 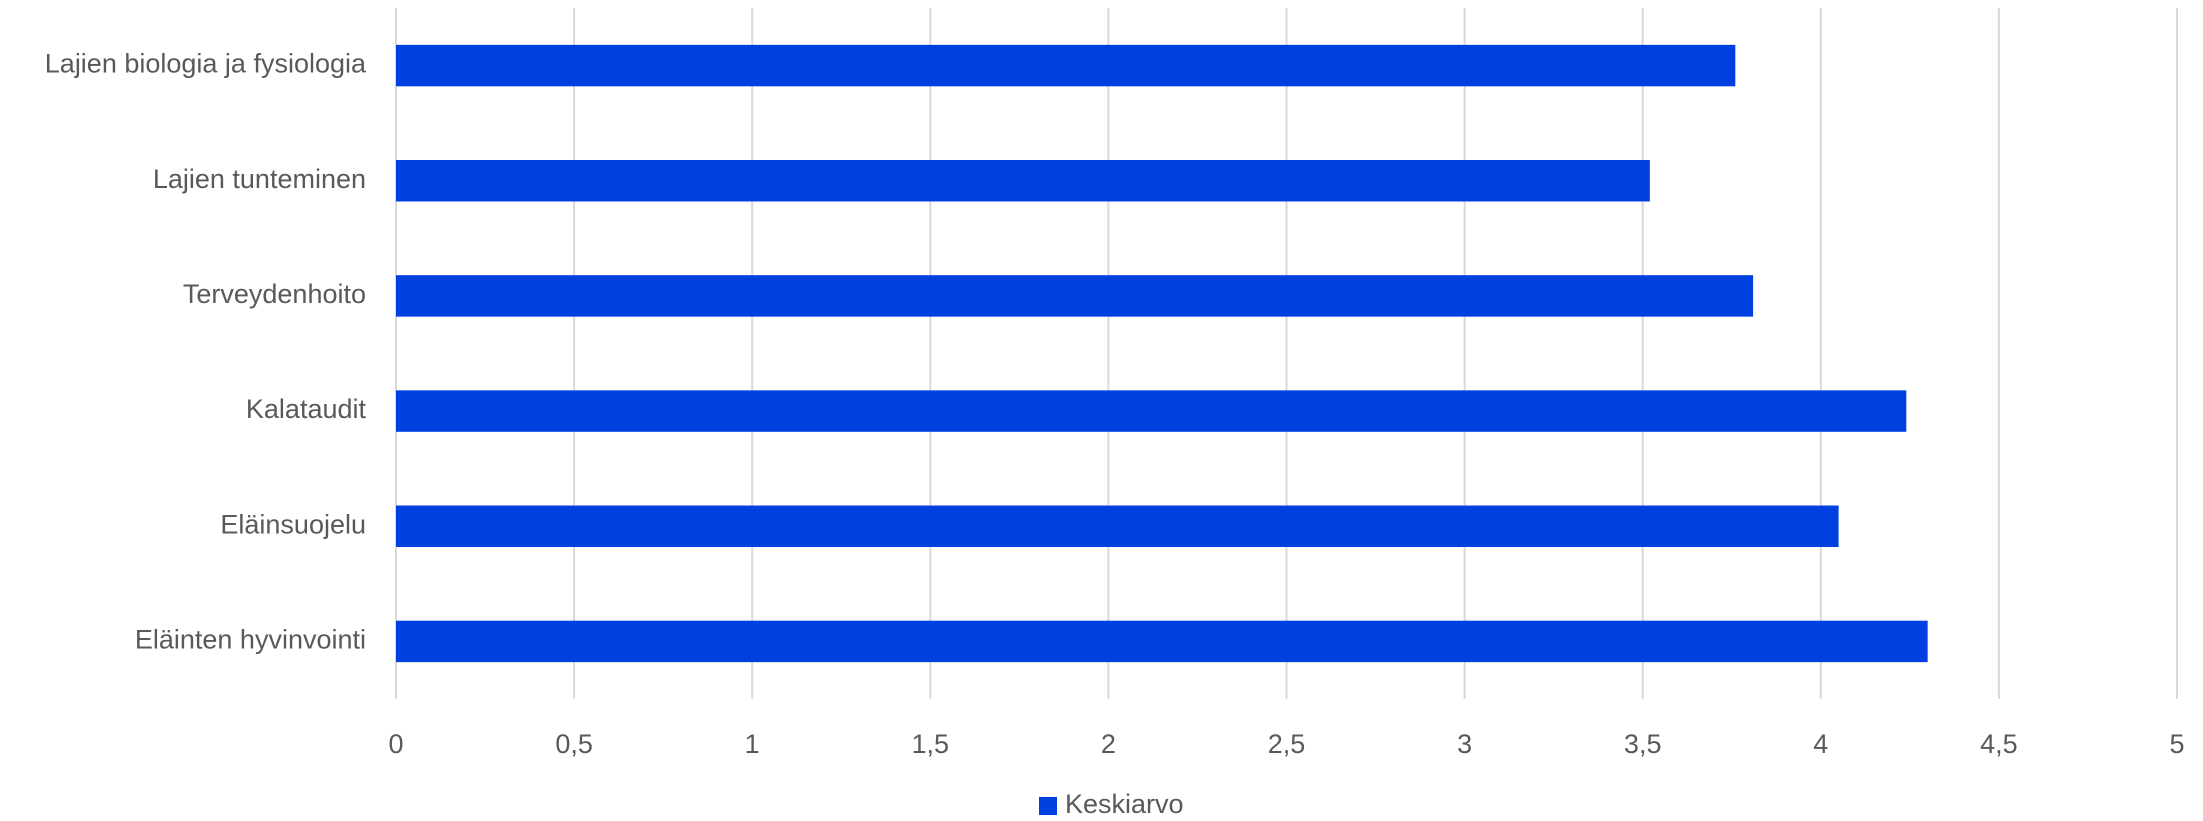 What do you see at coordinates (1464, 744) in the screenshot?
I see `x-tick-label-6: 3` at bounding box center [1464, 744].